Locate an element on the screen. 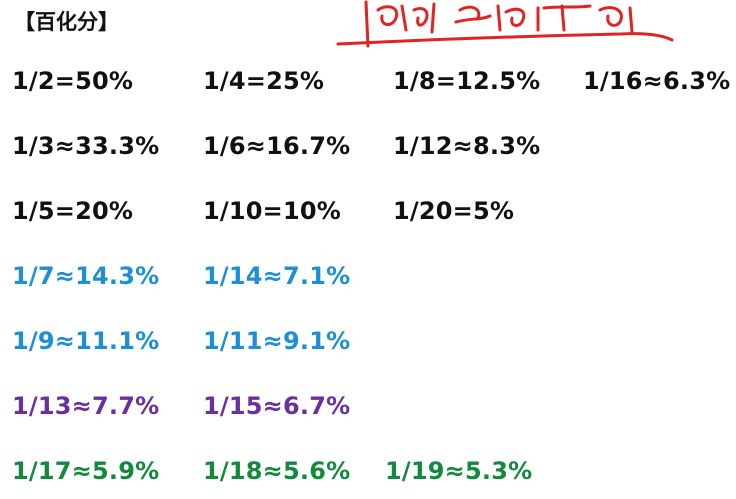 The image size is (736, 499). table-row: 1/9≈11.1% 1/11≈9.1% is located at coordinates (368, 341).